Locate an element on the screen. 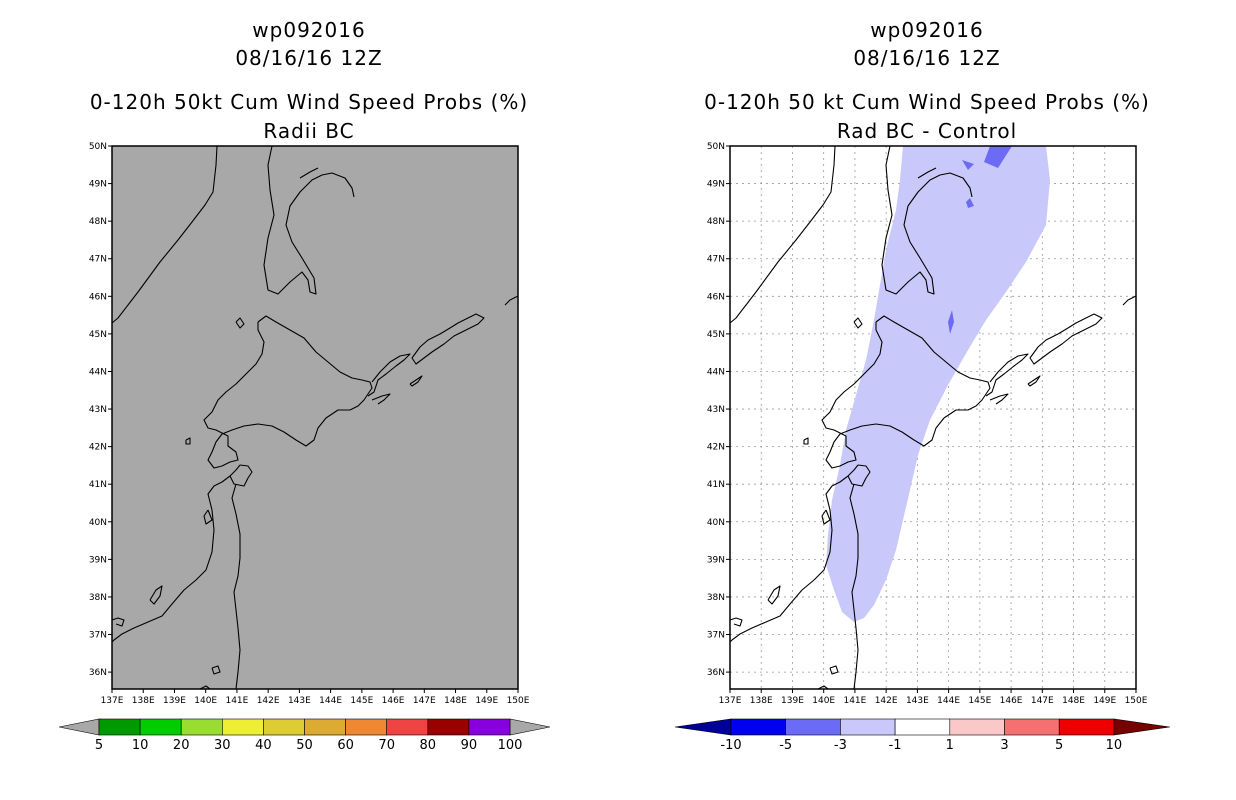 This screenshot has height=800, width=1236. lat-tick-label: 38N is located at coordinates (716, 598).